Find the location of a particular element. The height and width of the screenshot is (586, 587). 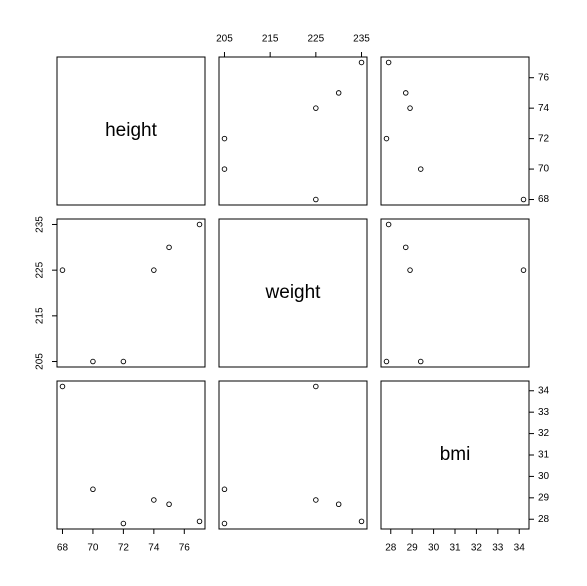

variable-label: weight is located at coordinates (293, 292).